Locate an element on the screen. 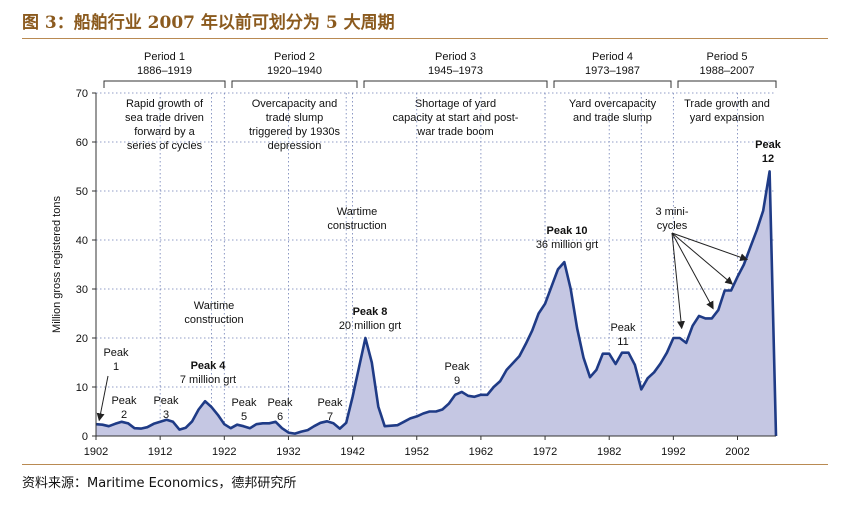 The width and height of the screenshot is (860, 525). annotation-peak-8: Peak 8 20 million grt is located at coordinates (370, 319).